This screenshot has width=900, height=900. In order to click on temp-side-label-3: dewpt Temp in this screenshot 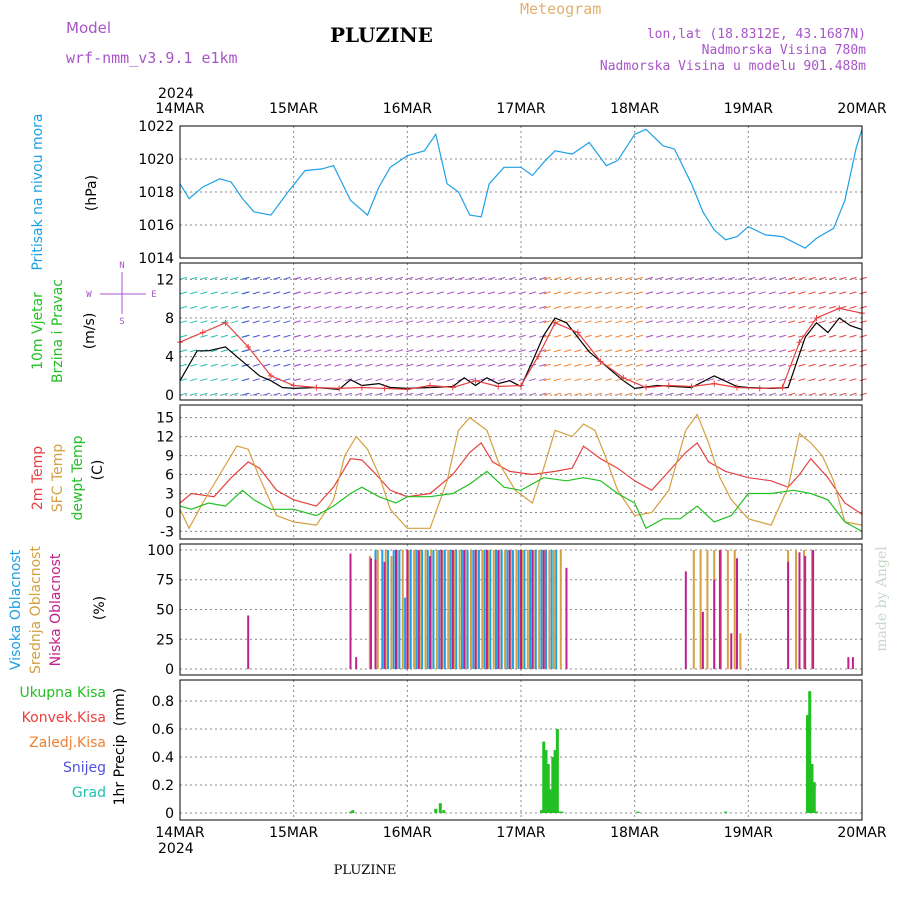, I will do `click(78, 477)`.